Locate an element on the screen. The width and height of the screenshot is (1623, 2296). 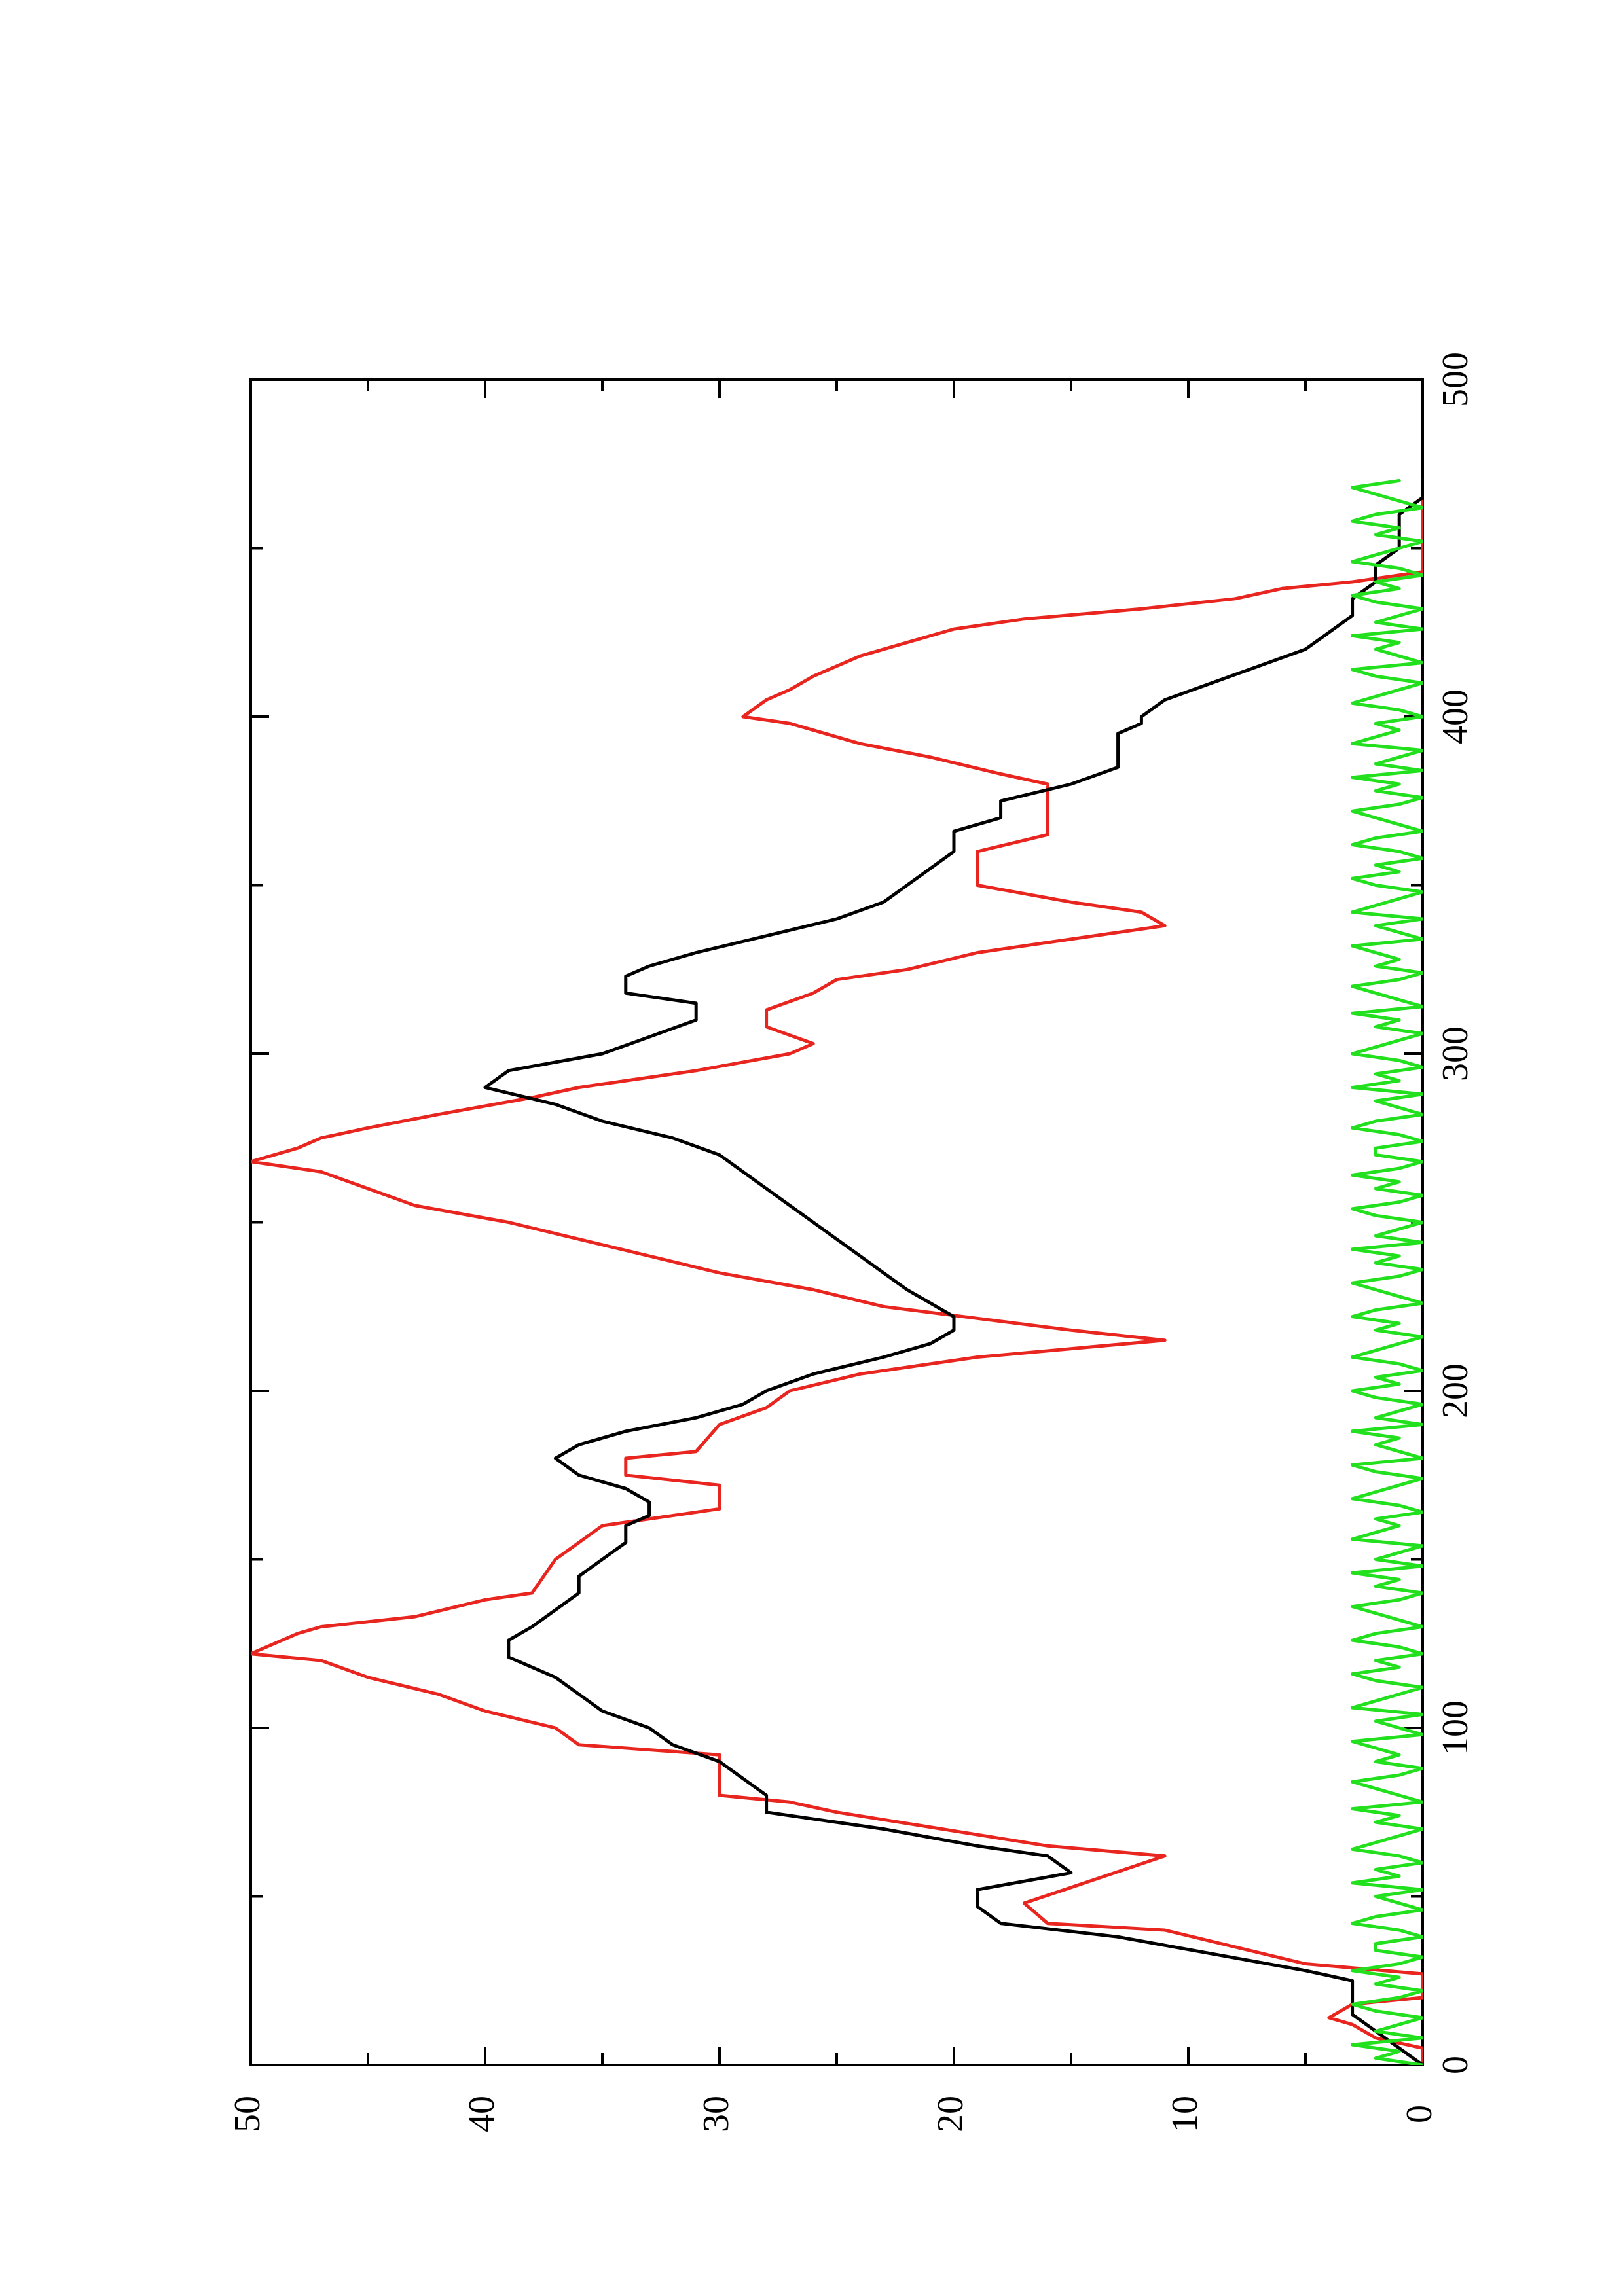
y-tick-label: 20 is located at coordinates (950, 2114).